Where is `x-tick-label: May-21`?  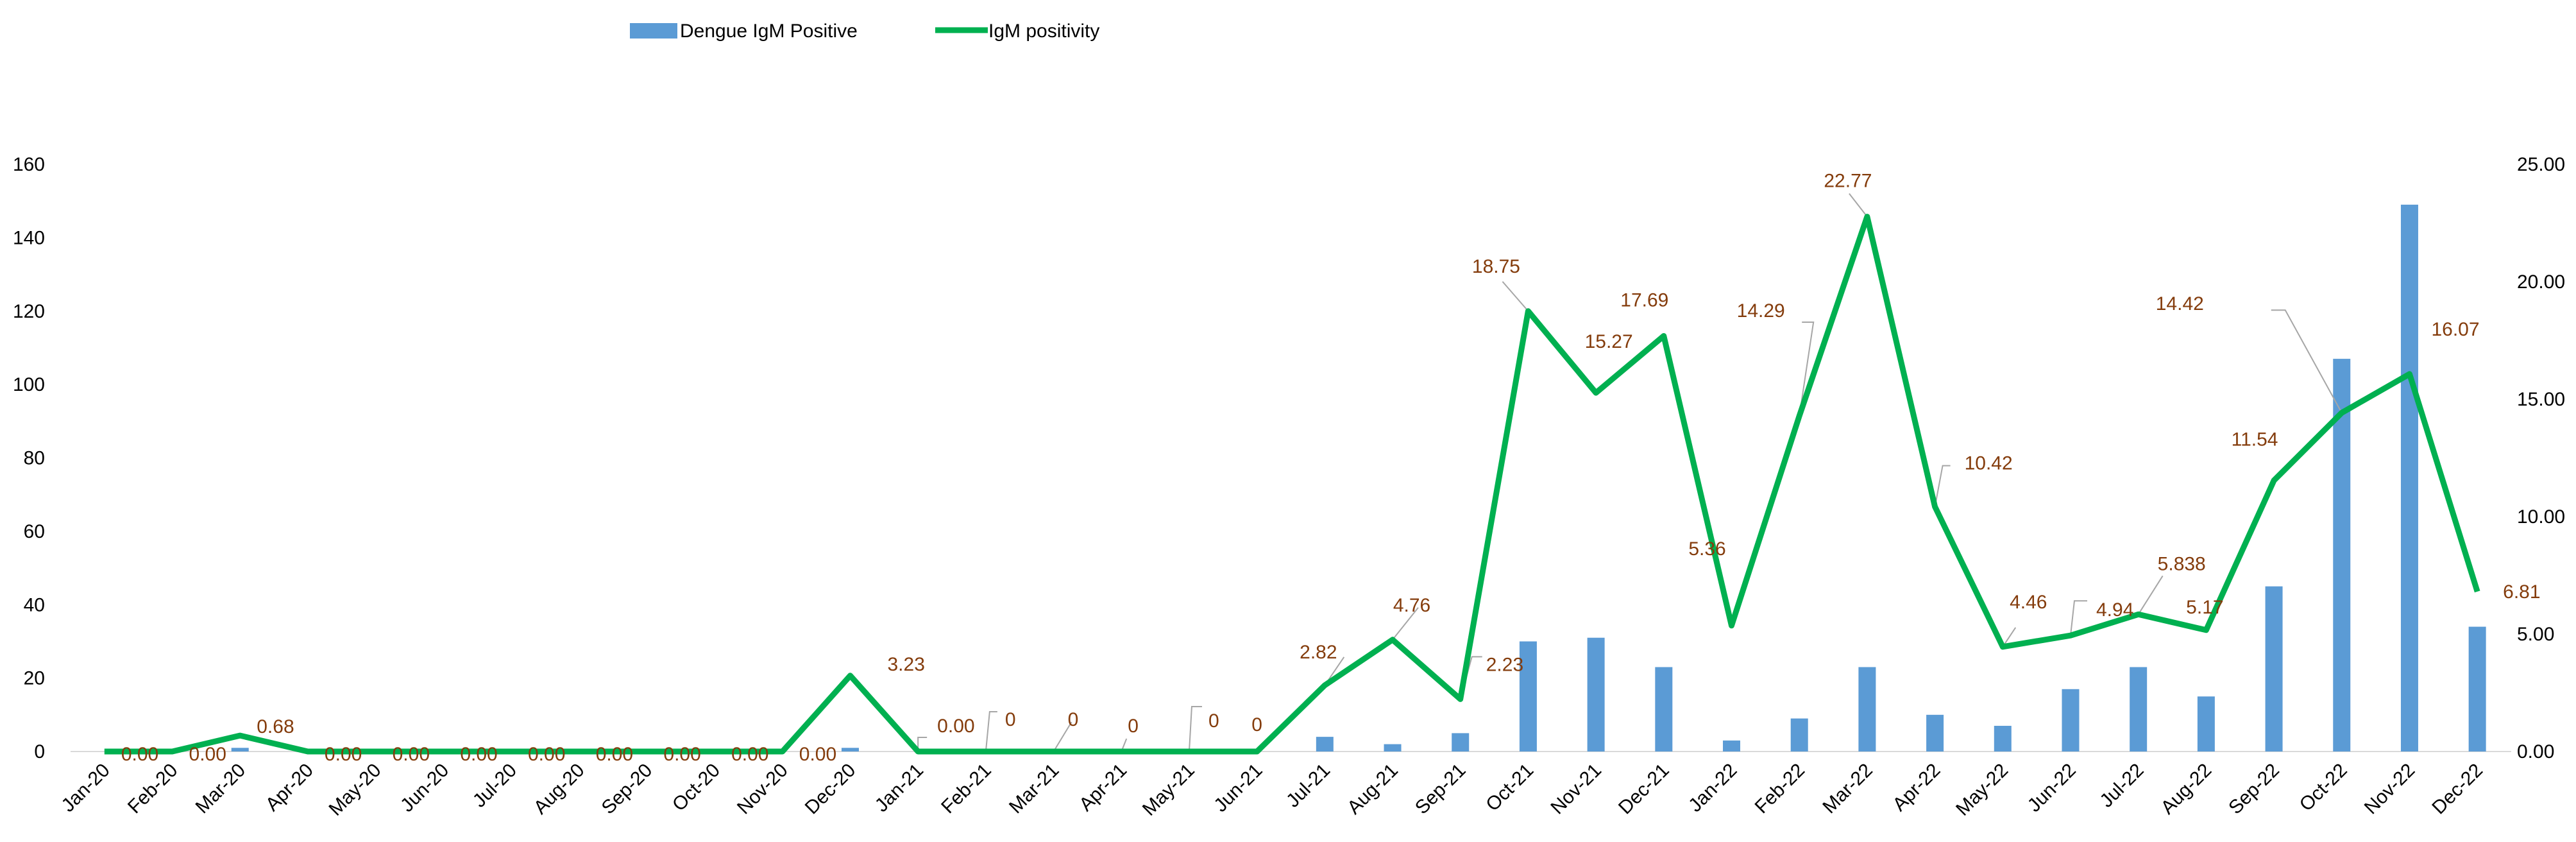
x-tick-label: May-21 is located at coordinates (1169, 790).